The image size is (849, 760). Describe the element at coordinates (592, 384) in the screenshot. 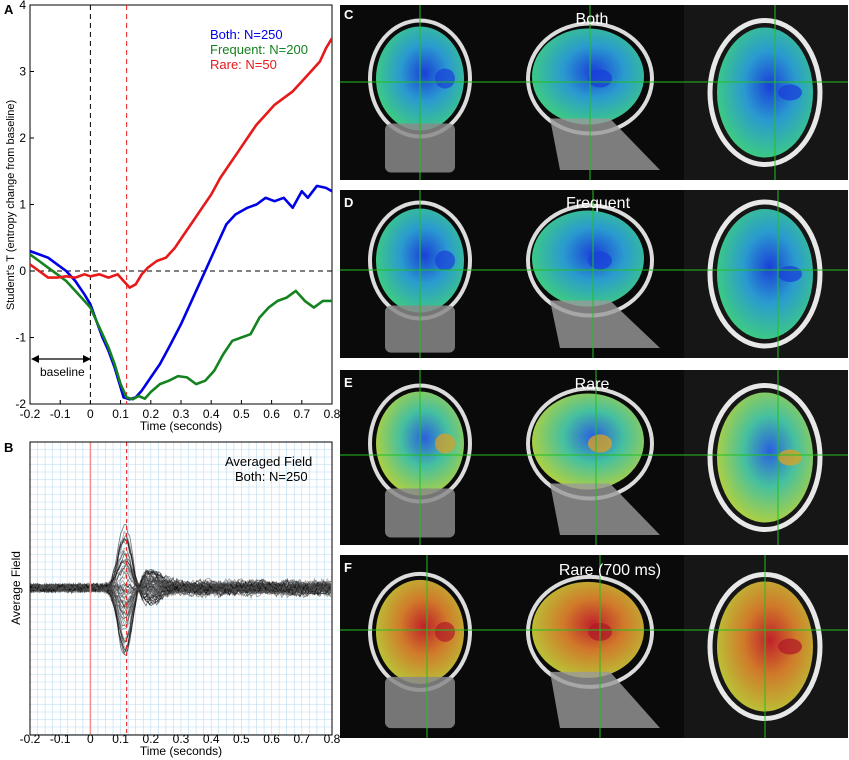

I see `panel-e-title: Rare` at that location.